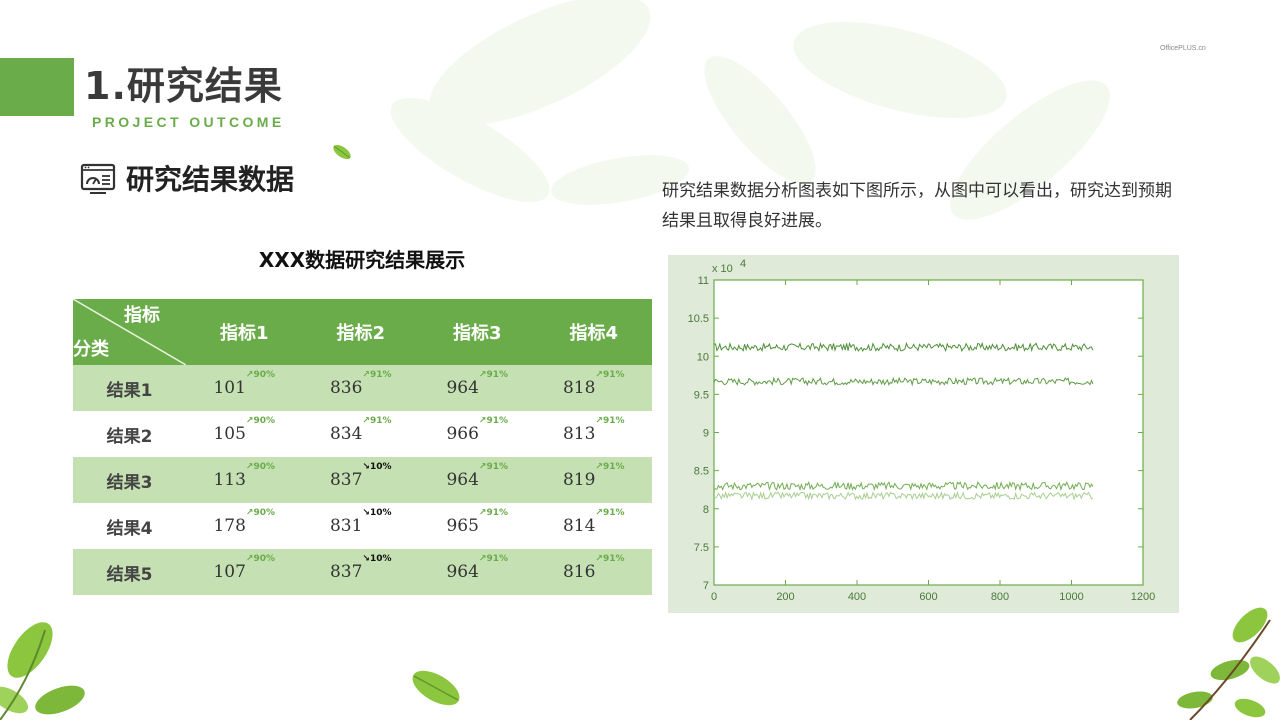  What do you see at coordinates (244, 332) in the screenshot?
I see `column-header: 指标1` at bounding box center [244, 332].